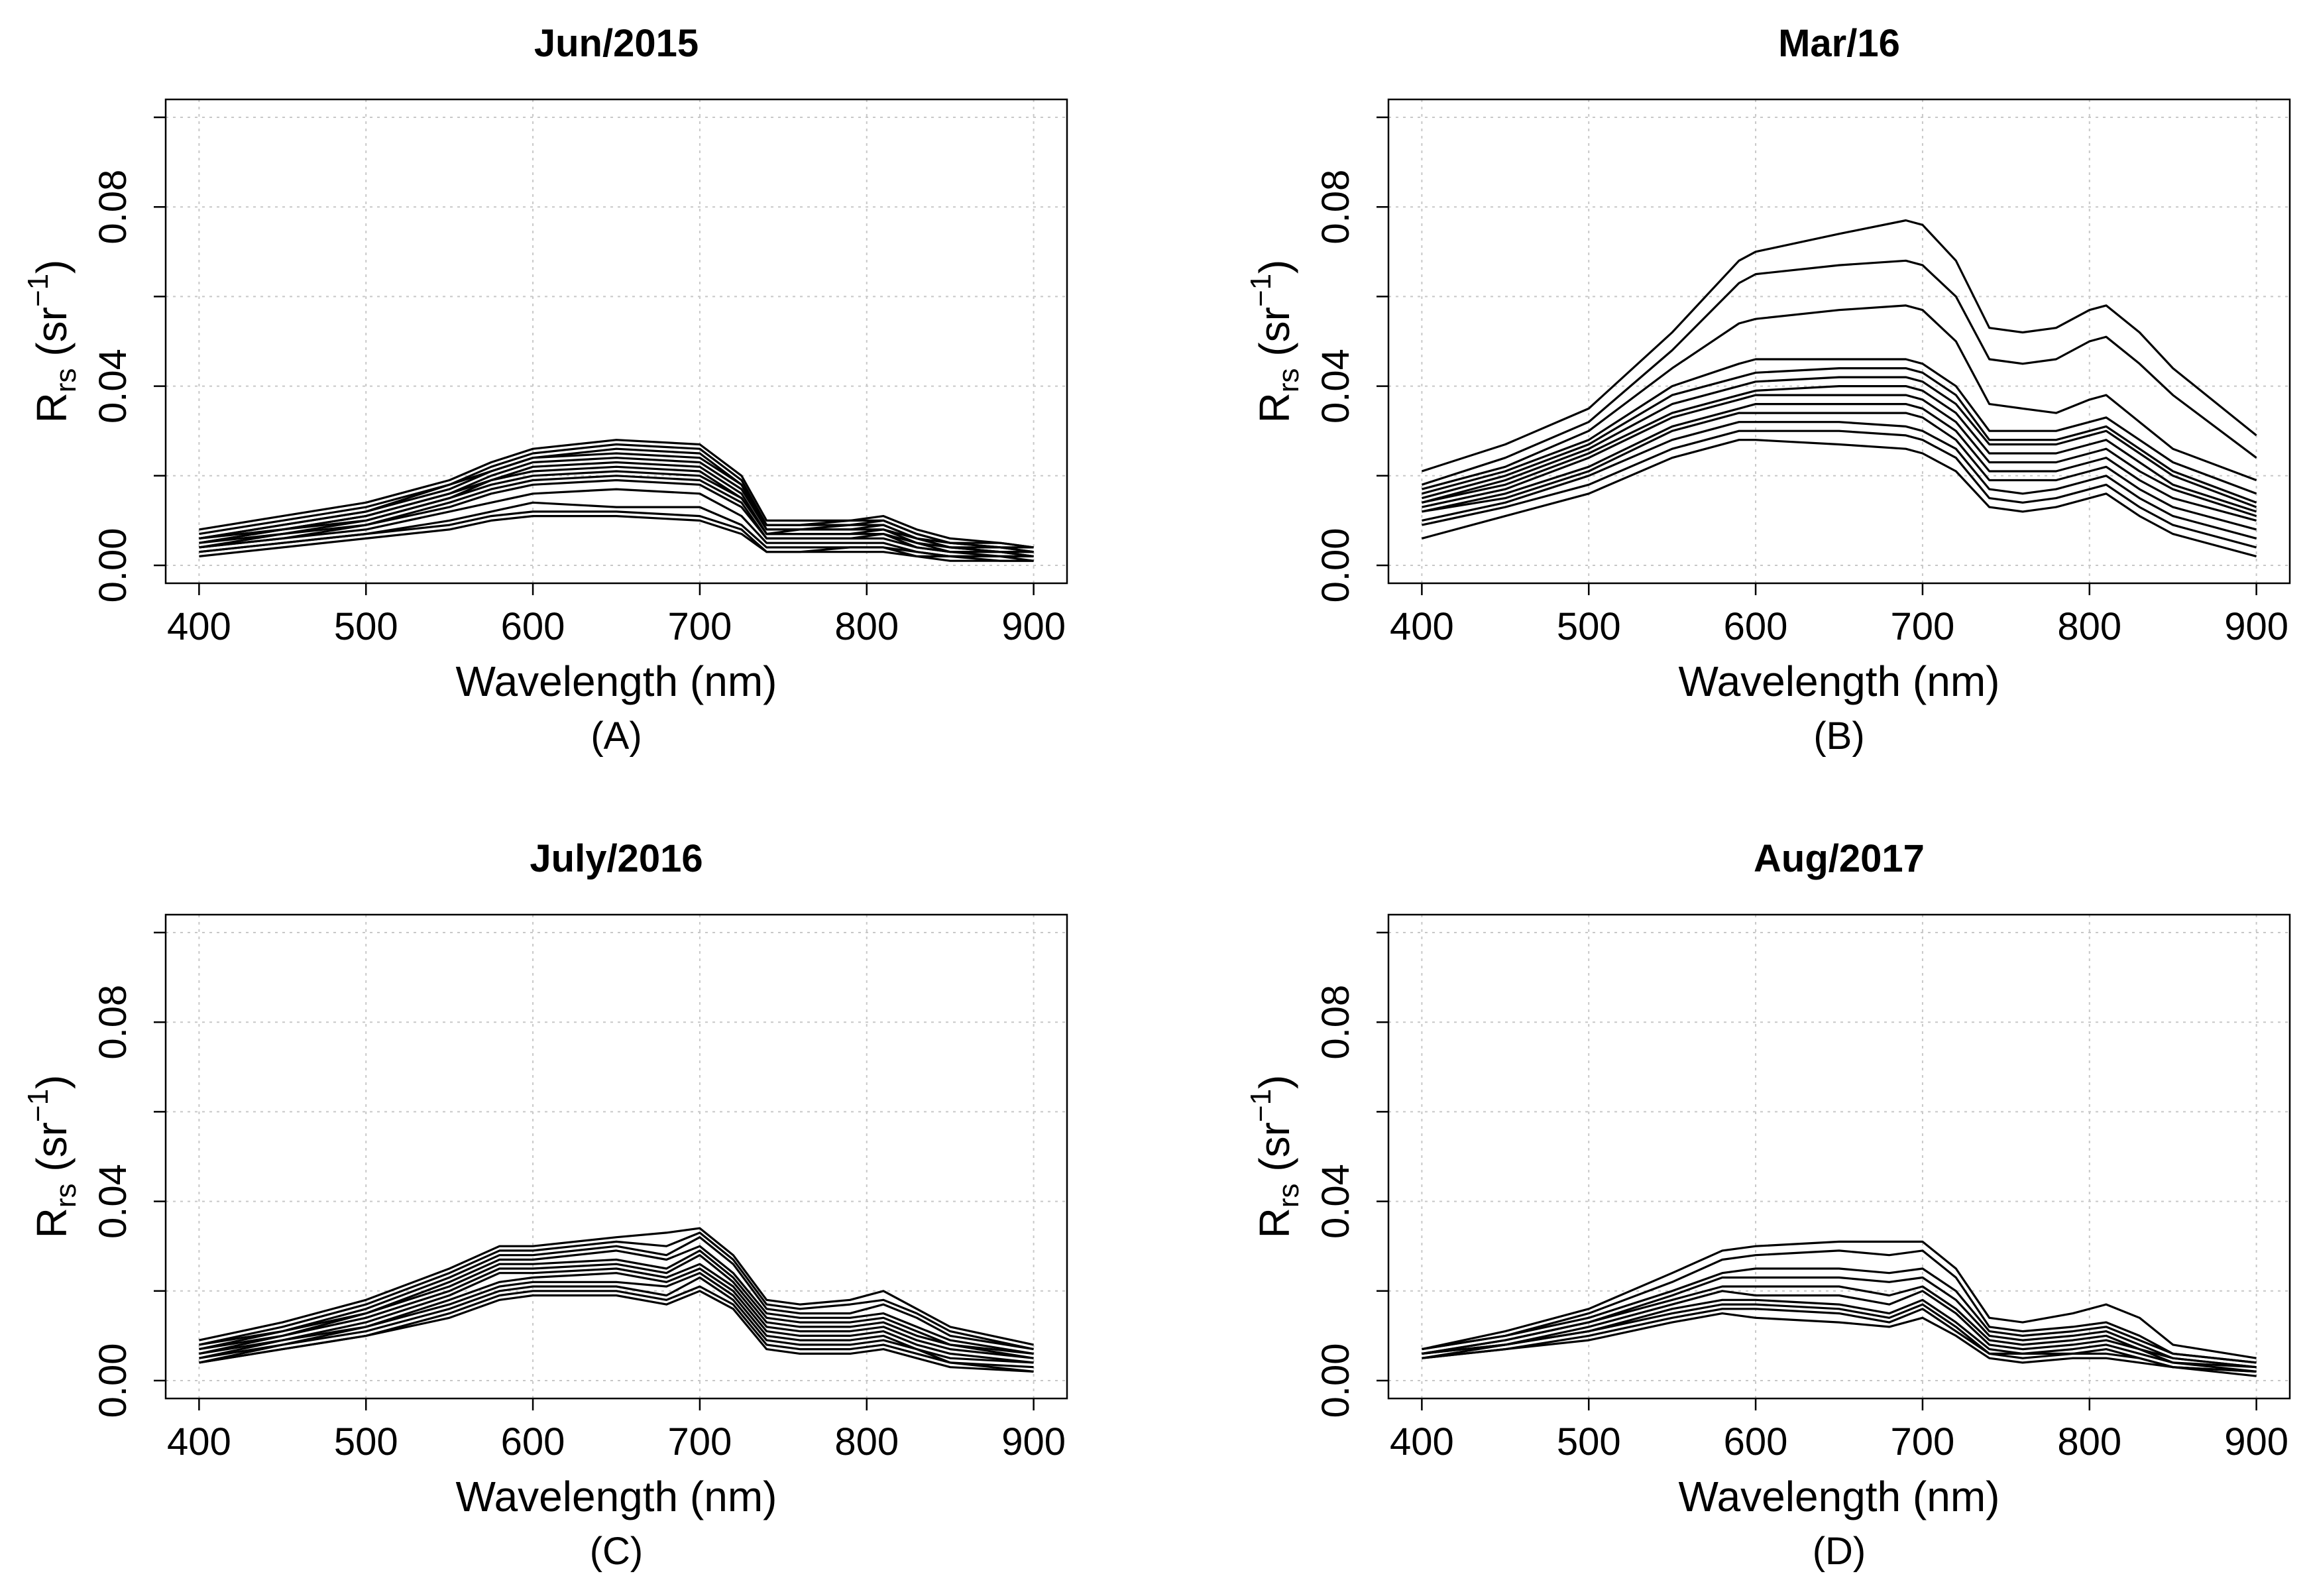 The width and height of the screenshot is (2309, 1596). I want to click on panel-label: (B), so click(1838, 736).